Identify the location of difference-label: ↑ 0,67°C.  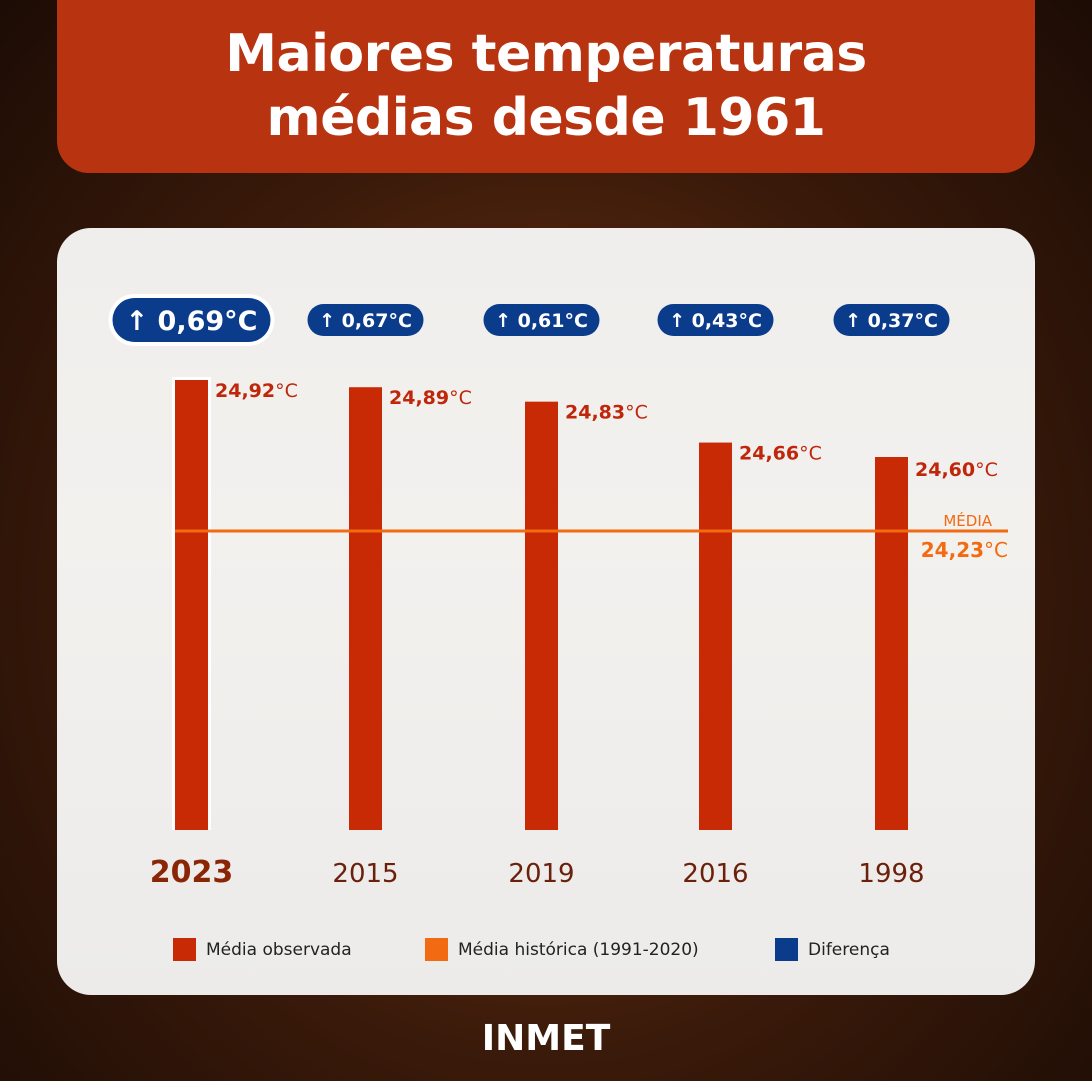
(365, 321).